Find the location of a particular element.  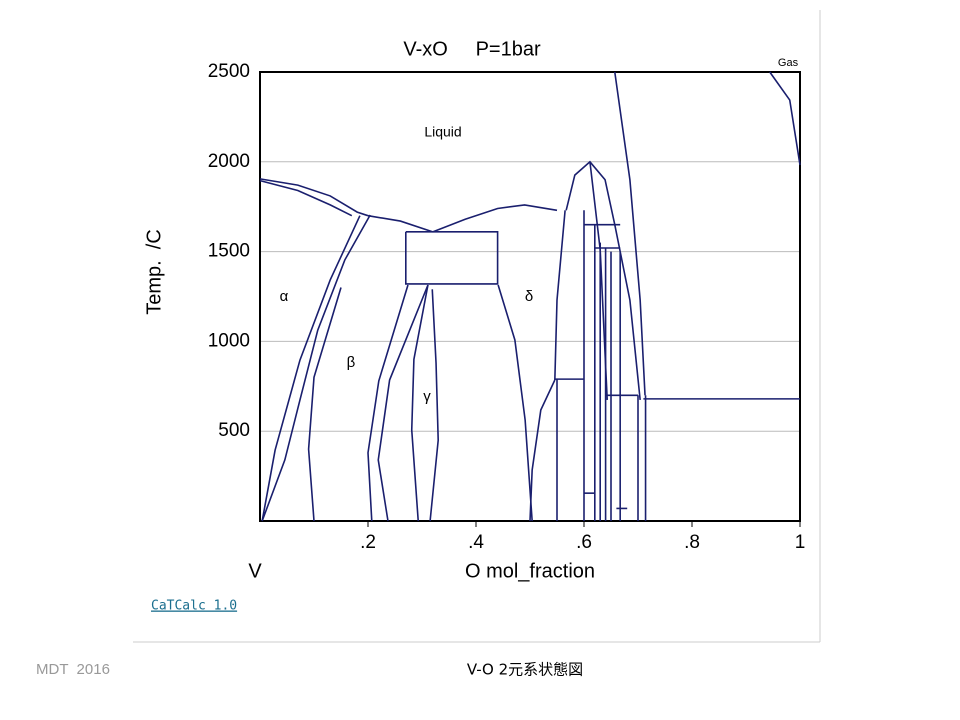

x-tick-label: .4 is located at coordinates (476, 542).